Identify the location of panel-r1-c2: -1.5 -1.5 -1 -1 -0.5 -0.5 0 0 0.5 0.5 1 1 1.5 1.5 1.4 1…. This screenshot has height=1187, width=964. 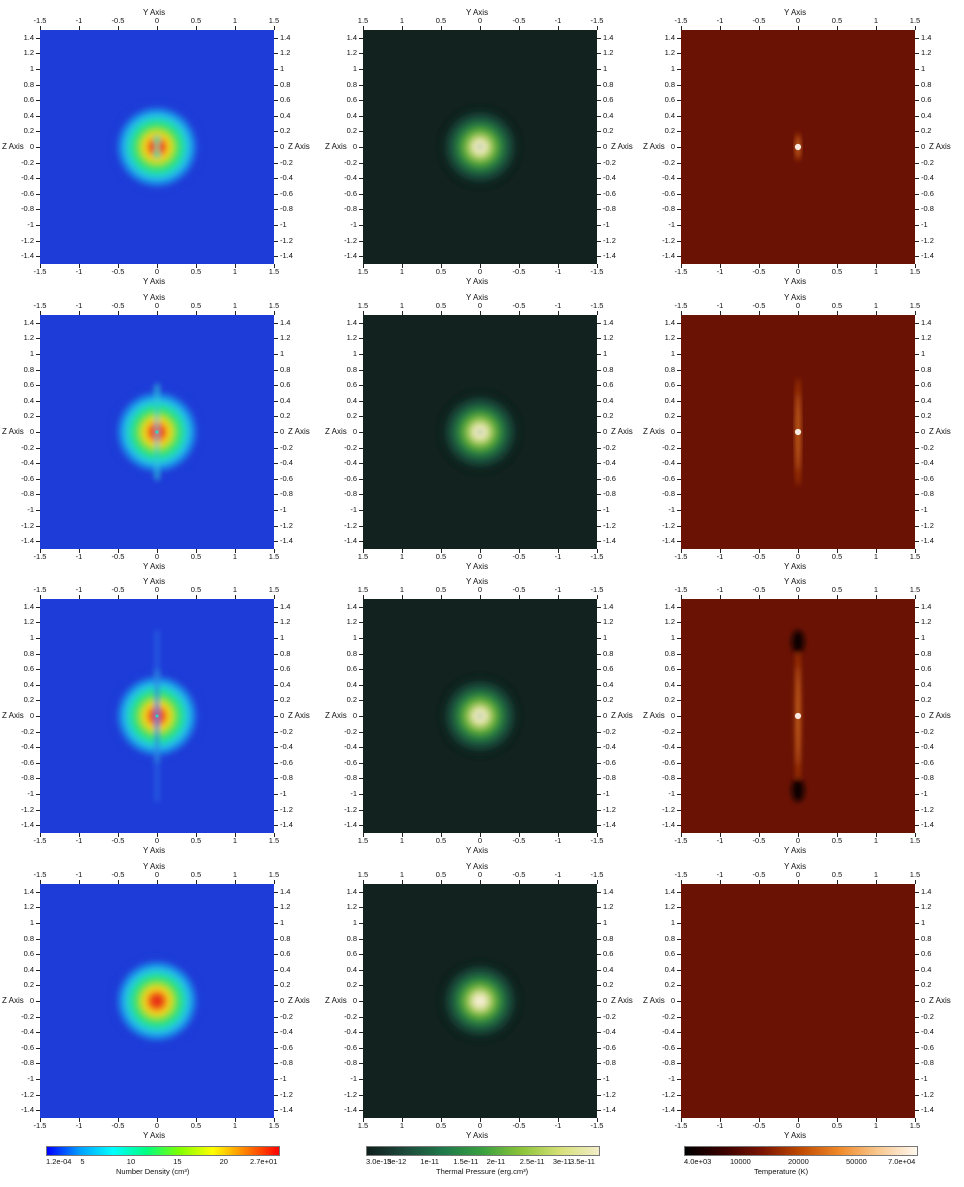
(800, 438).